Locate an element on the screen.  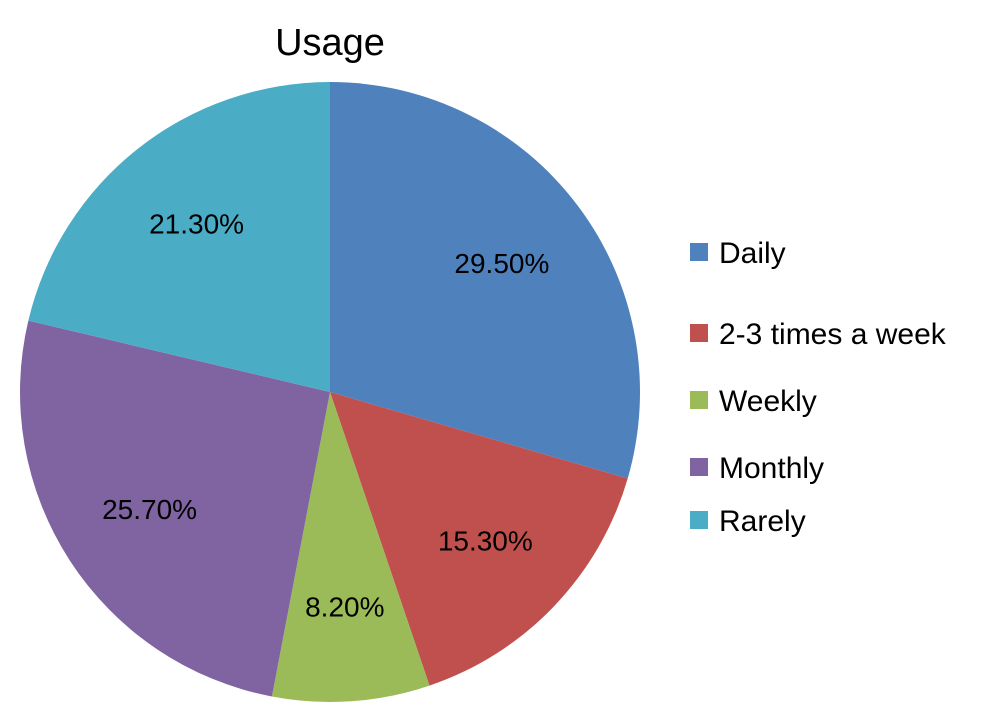
pie-slice-rarely is located at coordinates (179, 237).